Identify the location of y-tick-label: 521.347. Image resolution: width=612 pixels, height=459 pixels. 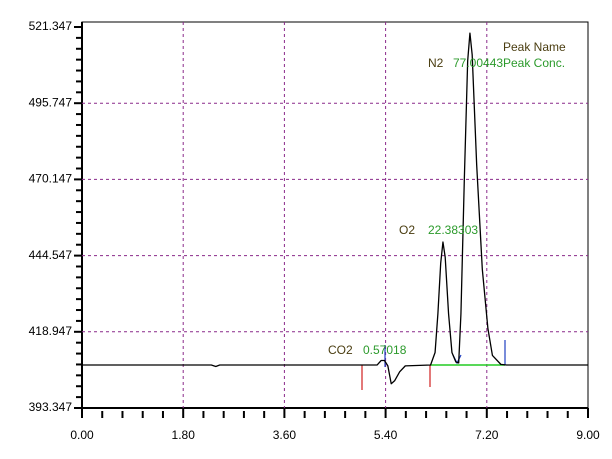
(51, 26).